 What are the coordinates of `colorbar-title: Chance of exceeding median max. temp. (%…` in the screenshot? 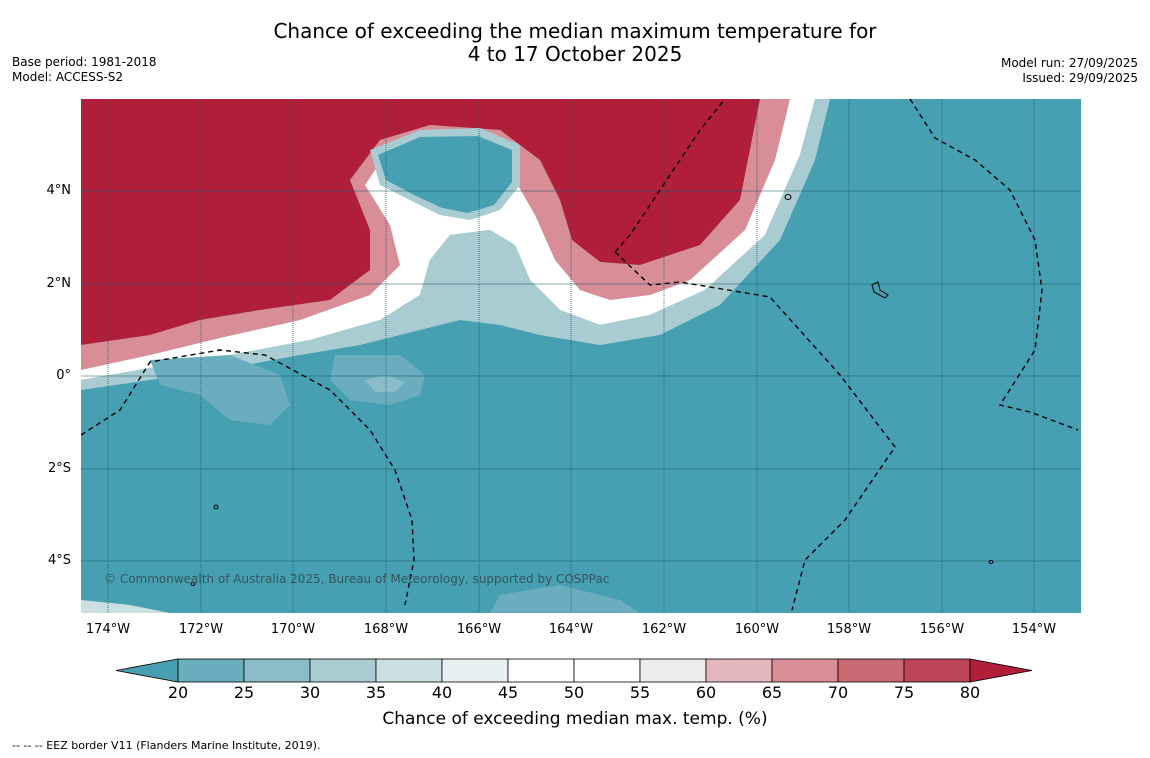 It's located at (575, 719).